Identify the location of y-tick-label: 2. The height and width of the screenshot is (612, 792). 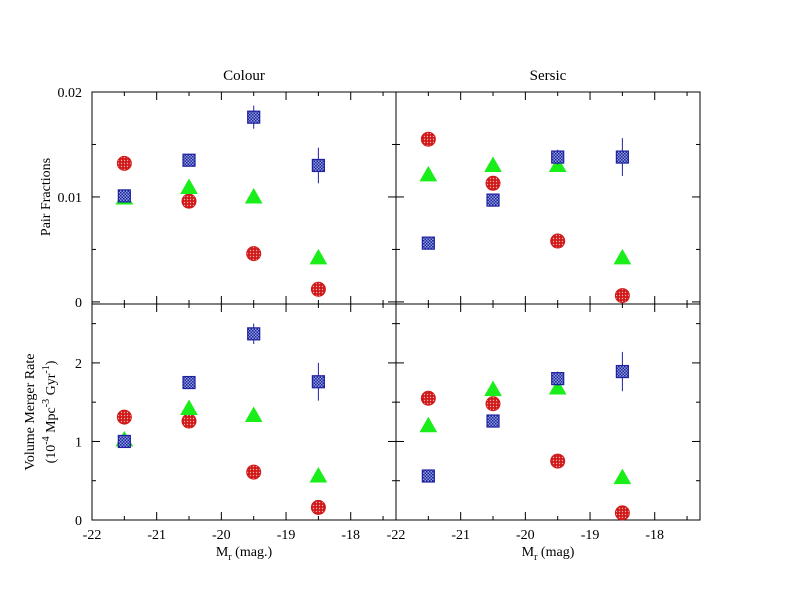
(78, 364).